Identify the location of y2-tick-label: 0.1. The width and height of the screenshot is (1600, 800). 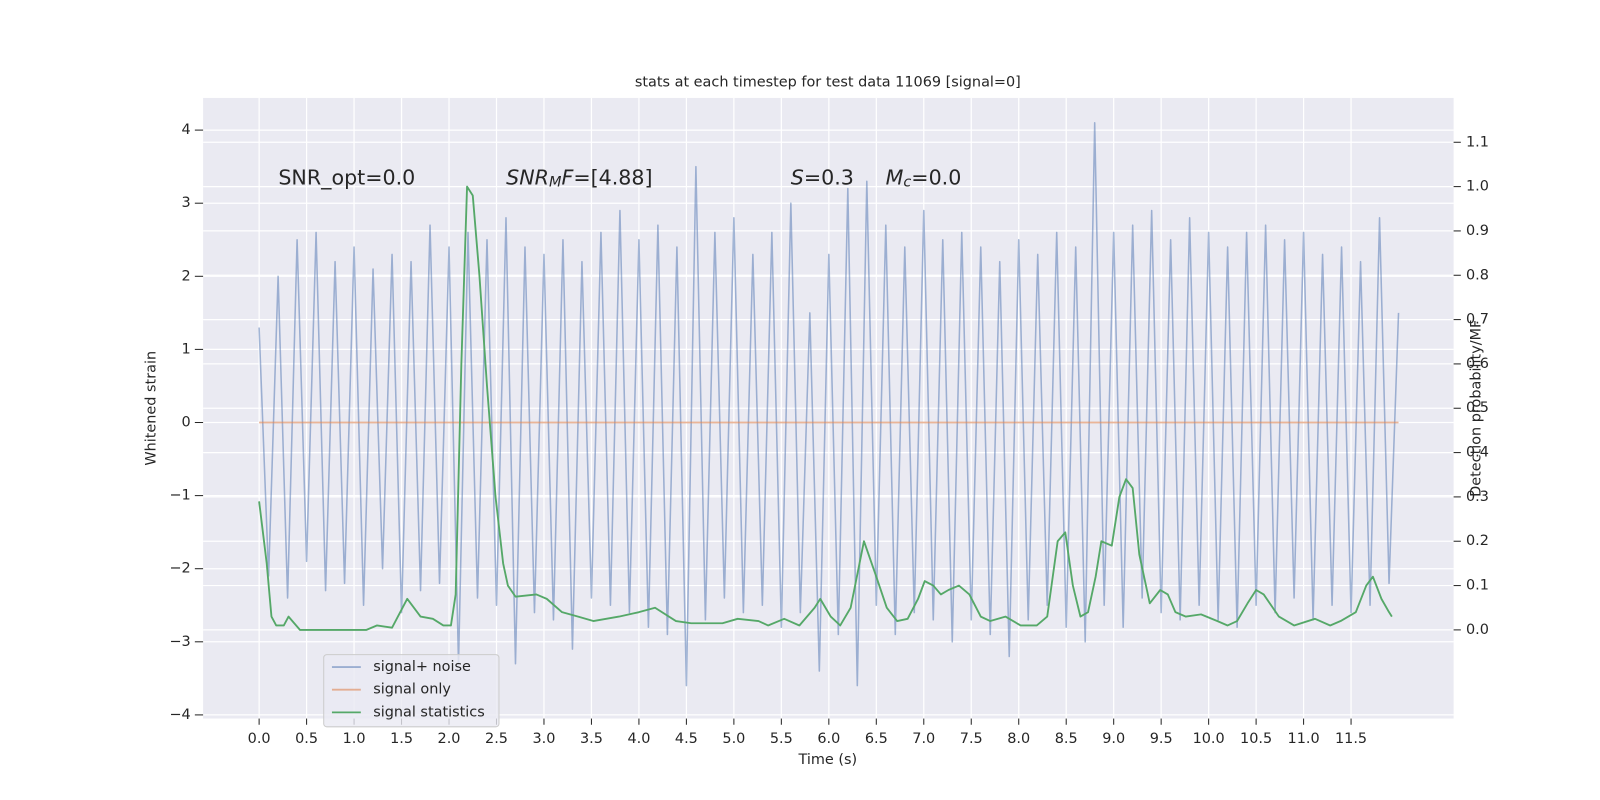
(1477, 586).